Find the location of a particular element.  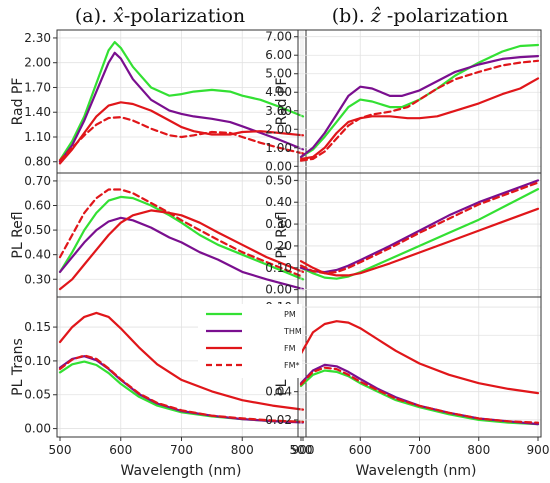

y-tick-label: 5.00 is located at coordinates (278, 74).